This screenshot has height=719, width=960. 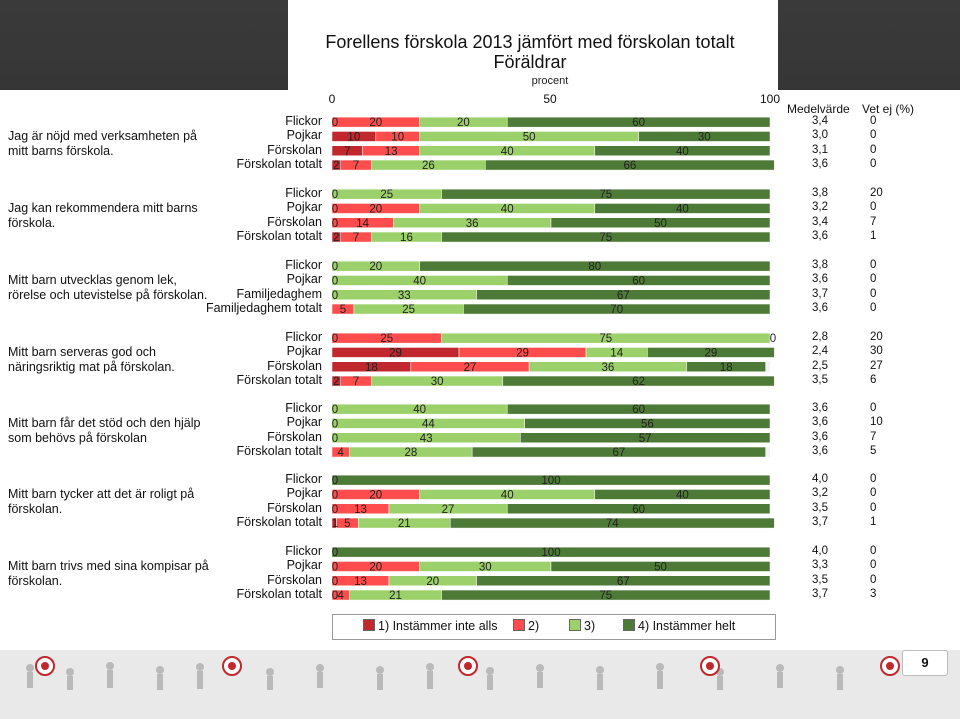 I want to click on data-label: 75, so click(x=605, y=339).